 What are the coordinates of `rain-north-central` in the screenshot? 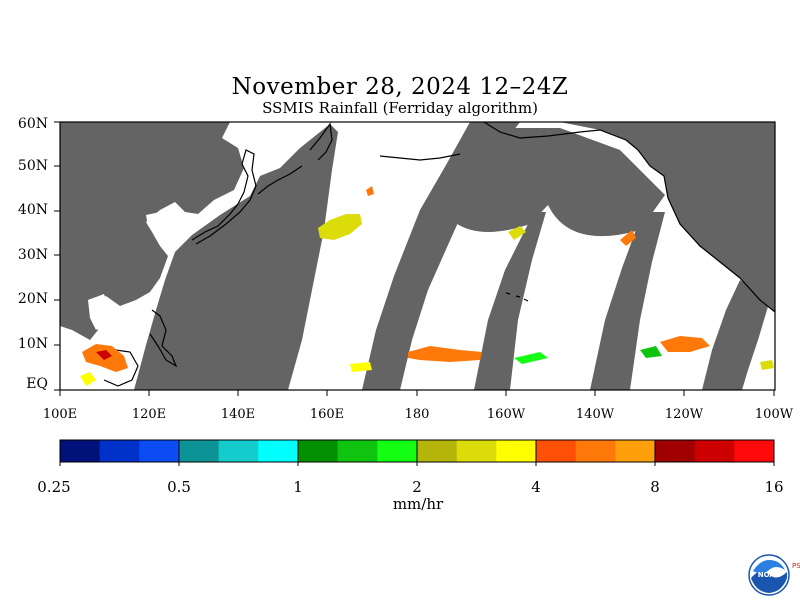 It's located at (517, 233).